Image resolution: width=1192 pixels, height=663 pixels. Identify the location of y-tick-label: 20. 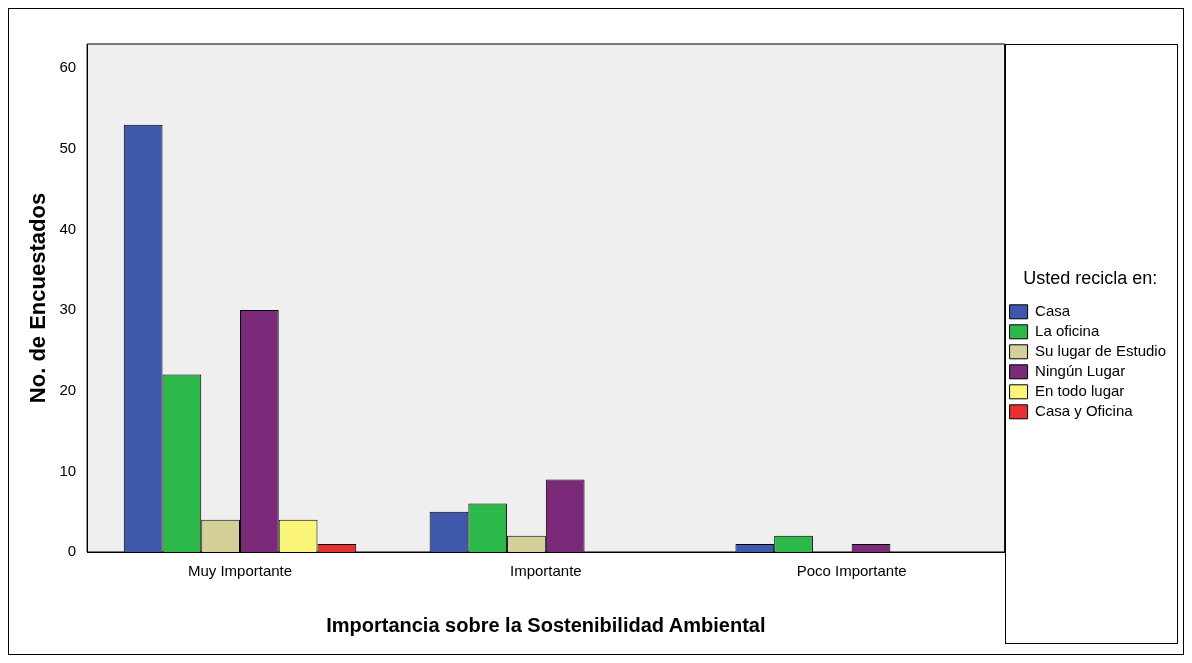
(68, 389).